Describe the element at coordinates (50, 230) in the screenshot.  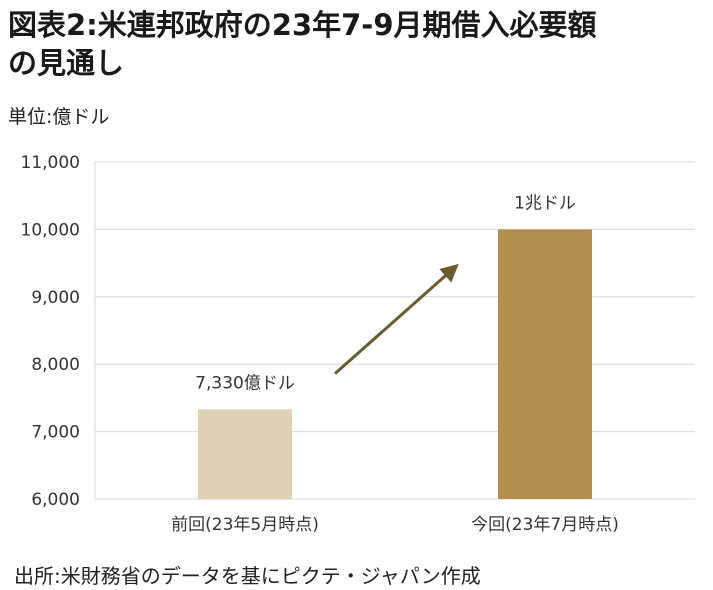
I see `y-tick-label: 10,000` at that location.